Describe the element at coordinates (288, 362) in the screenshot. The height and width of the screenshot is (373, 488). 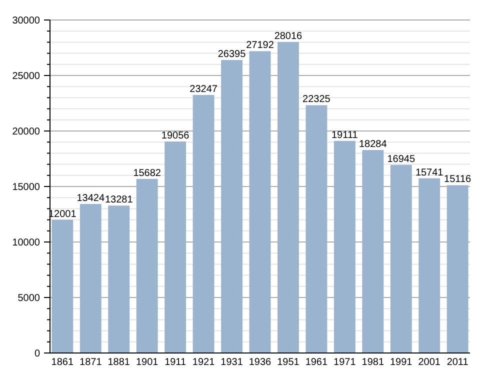
I see `x-tick-label: 1951` at that location.